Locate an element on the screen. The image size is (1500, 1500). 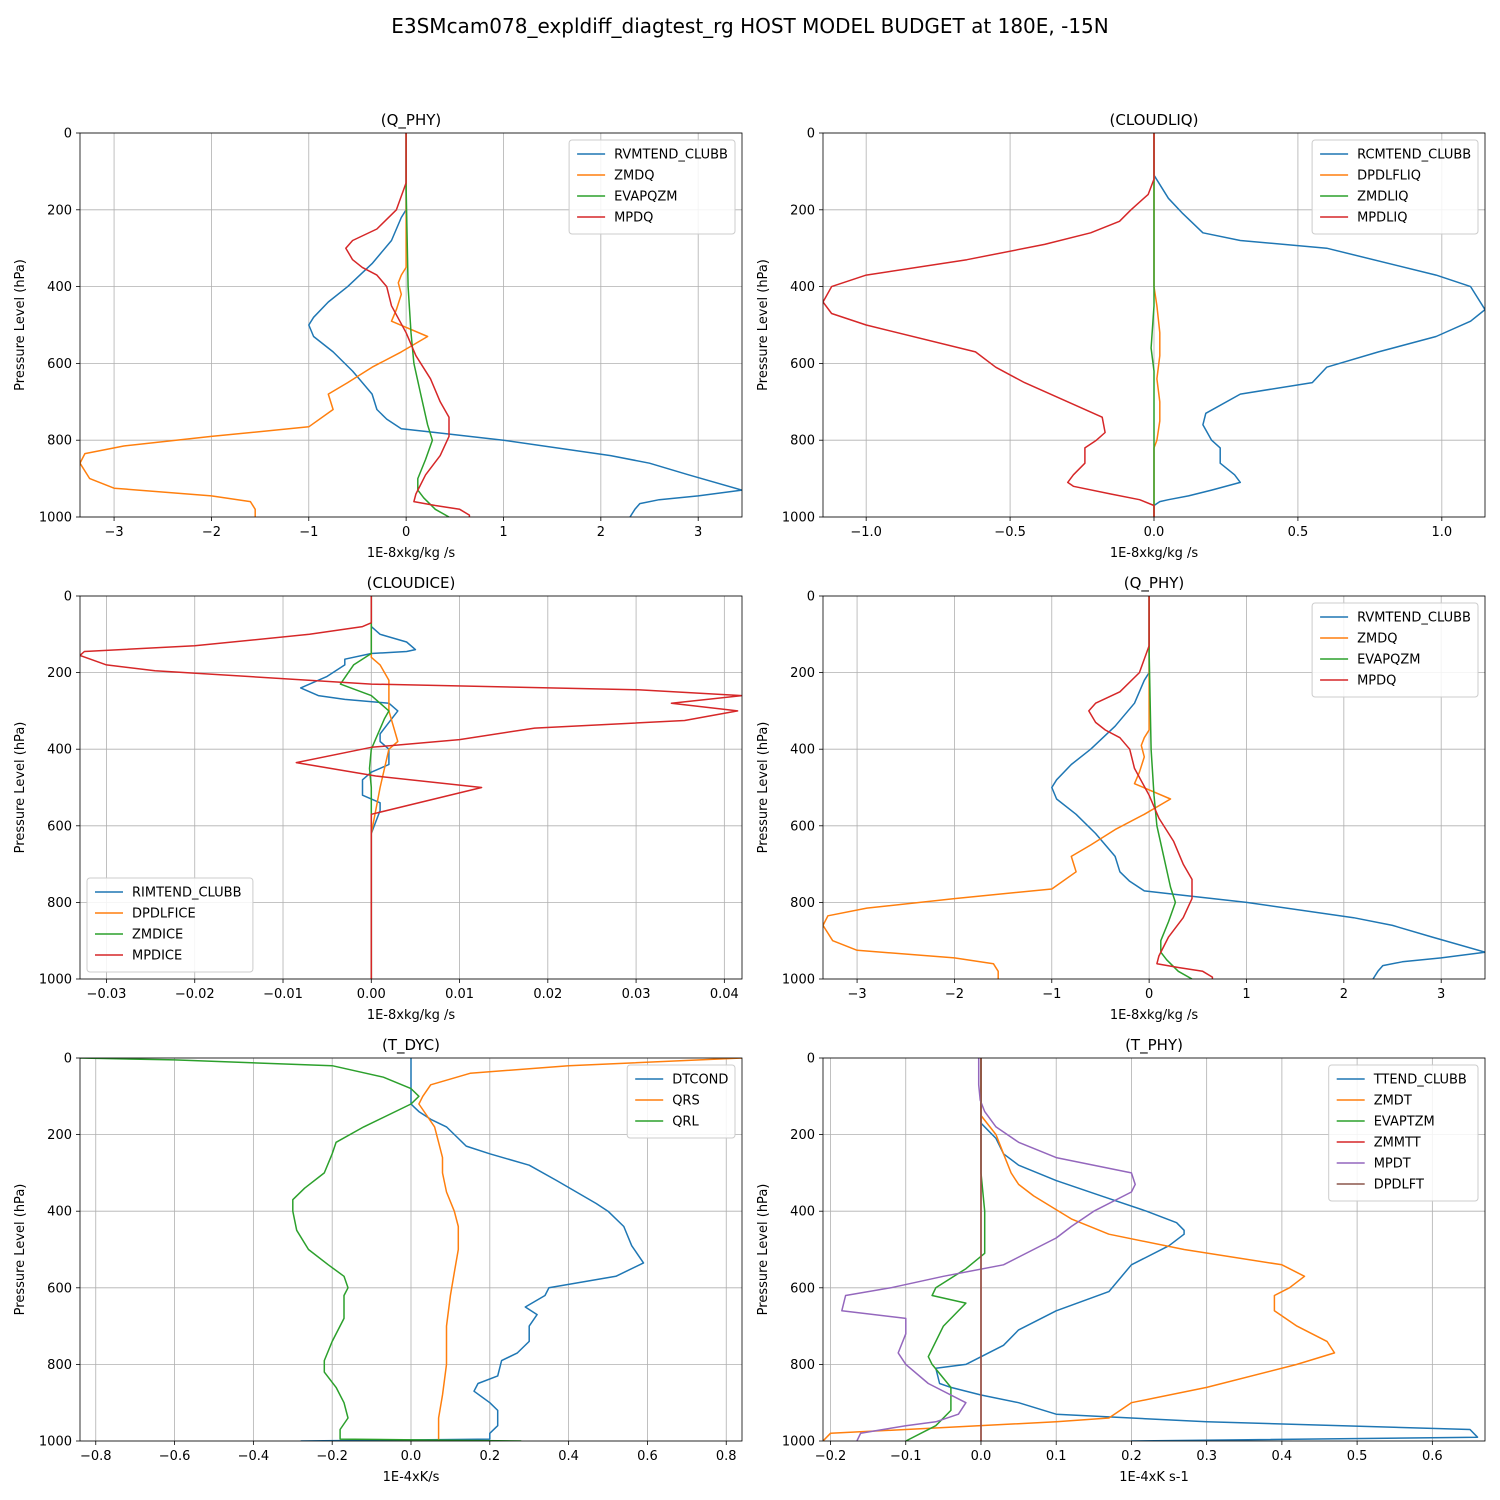
chart-3-xtick-label: −0.01 is located at coordinates (283, 994).